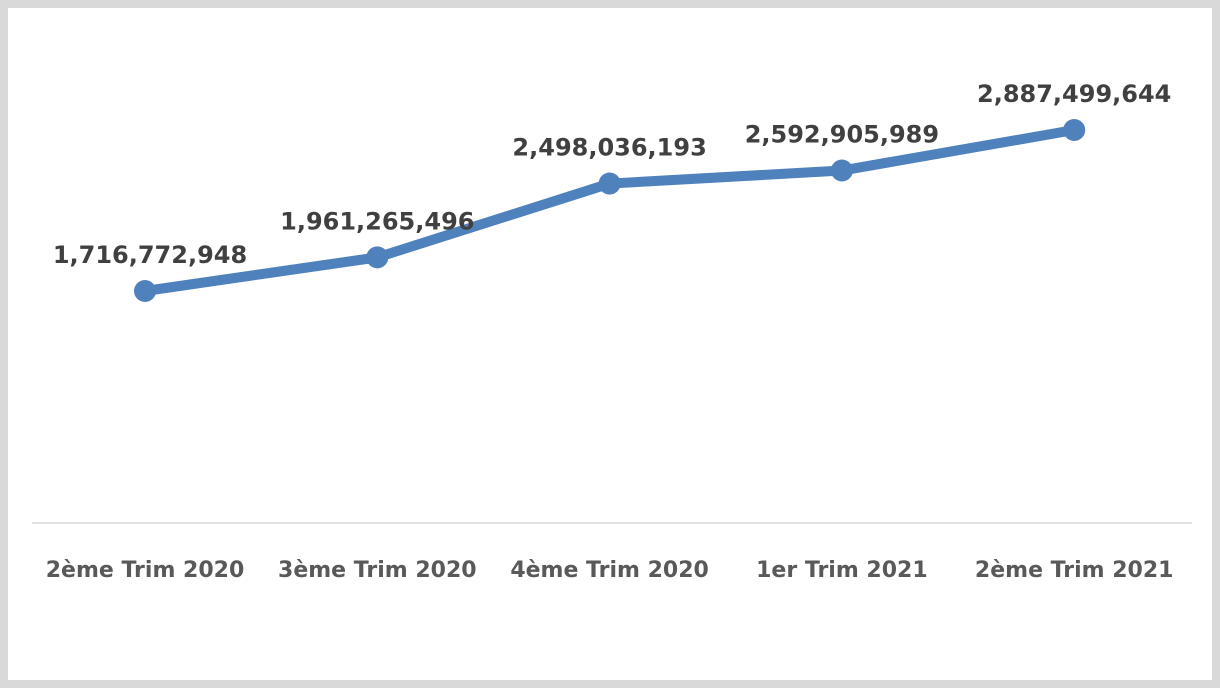 The image size is (1220, 688). I want to click on x-tick-label: 4ème Trim 2020, so click(609, 570).